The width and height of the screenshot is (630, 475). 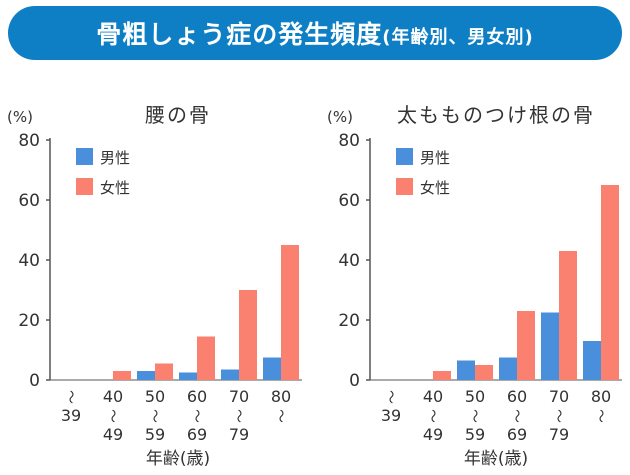 What do you see at coordinates (239, 34) in the screenshot?
I see `page-title: 骨粗しょう症の発生頻度` at bounding box center [239, 34].